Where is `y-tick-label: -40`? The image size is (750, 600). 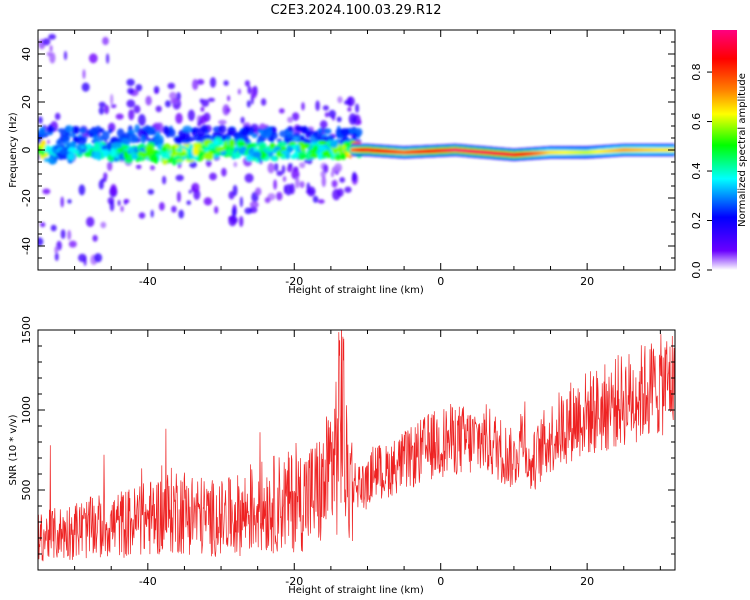
y-tick-label: -40 is located at coordinates (26, 246).